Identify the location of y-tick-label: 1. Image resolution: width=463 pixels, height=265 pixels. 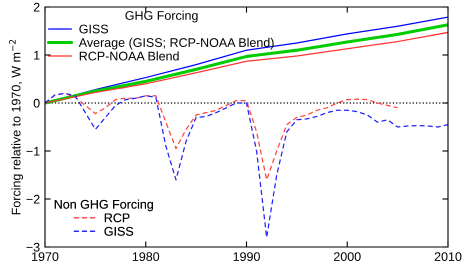
(37, 55).